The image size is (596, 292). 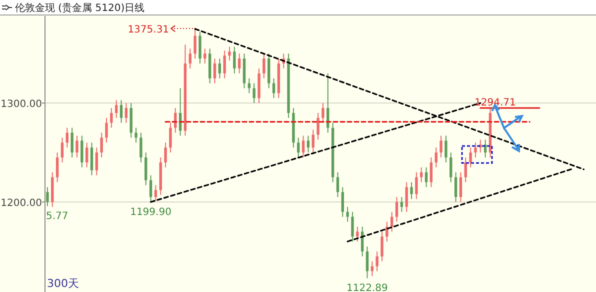 I want to click on y-tick-label: 1300.00, so click(x=21, y=104).